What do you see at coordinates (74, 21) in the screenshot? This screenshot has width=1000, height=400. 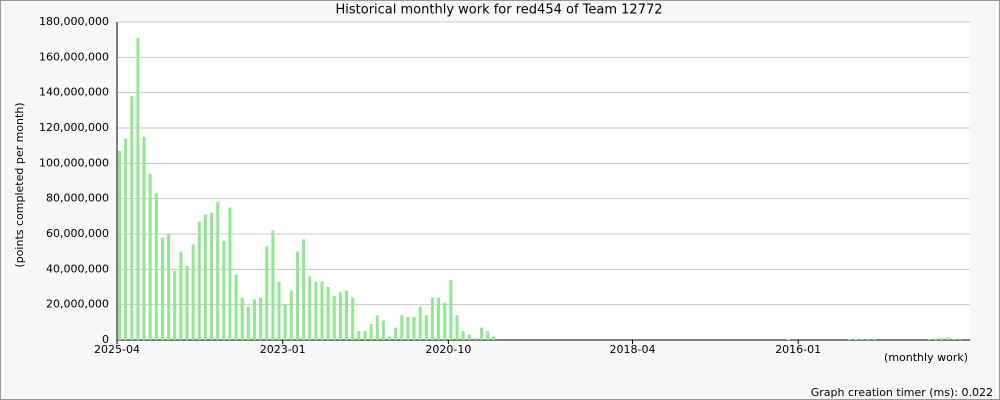 I see `y-tick-label: 180,000,000` at bounding box center [74, 21].